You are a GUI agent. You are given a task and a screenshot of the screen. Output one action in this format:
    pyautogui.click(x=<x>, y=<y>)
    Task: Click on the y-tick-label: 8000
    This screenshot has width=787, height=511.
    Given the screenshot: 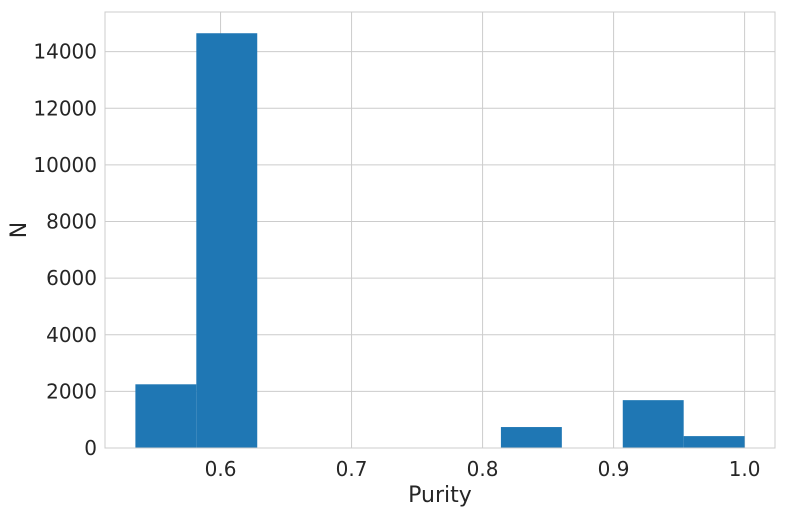 What is the action you would take?
    pyautogui.click(x=71, y=222)
    